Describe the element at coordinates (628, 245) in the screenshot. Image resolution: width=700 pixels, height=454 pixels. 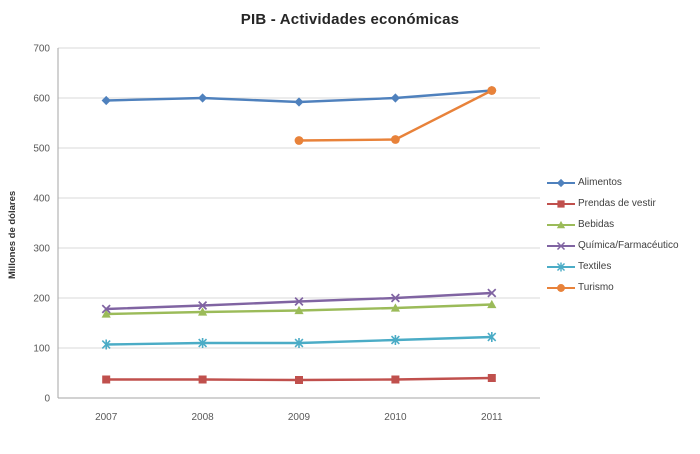
I see `legend-label: Química/Farmacéutico` at that location.